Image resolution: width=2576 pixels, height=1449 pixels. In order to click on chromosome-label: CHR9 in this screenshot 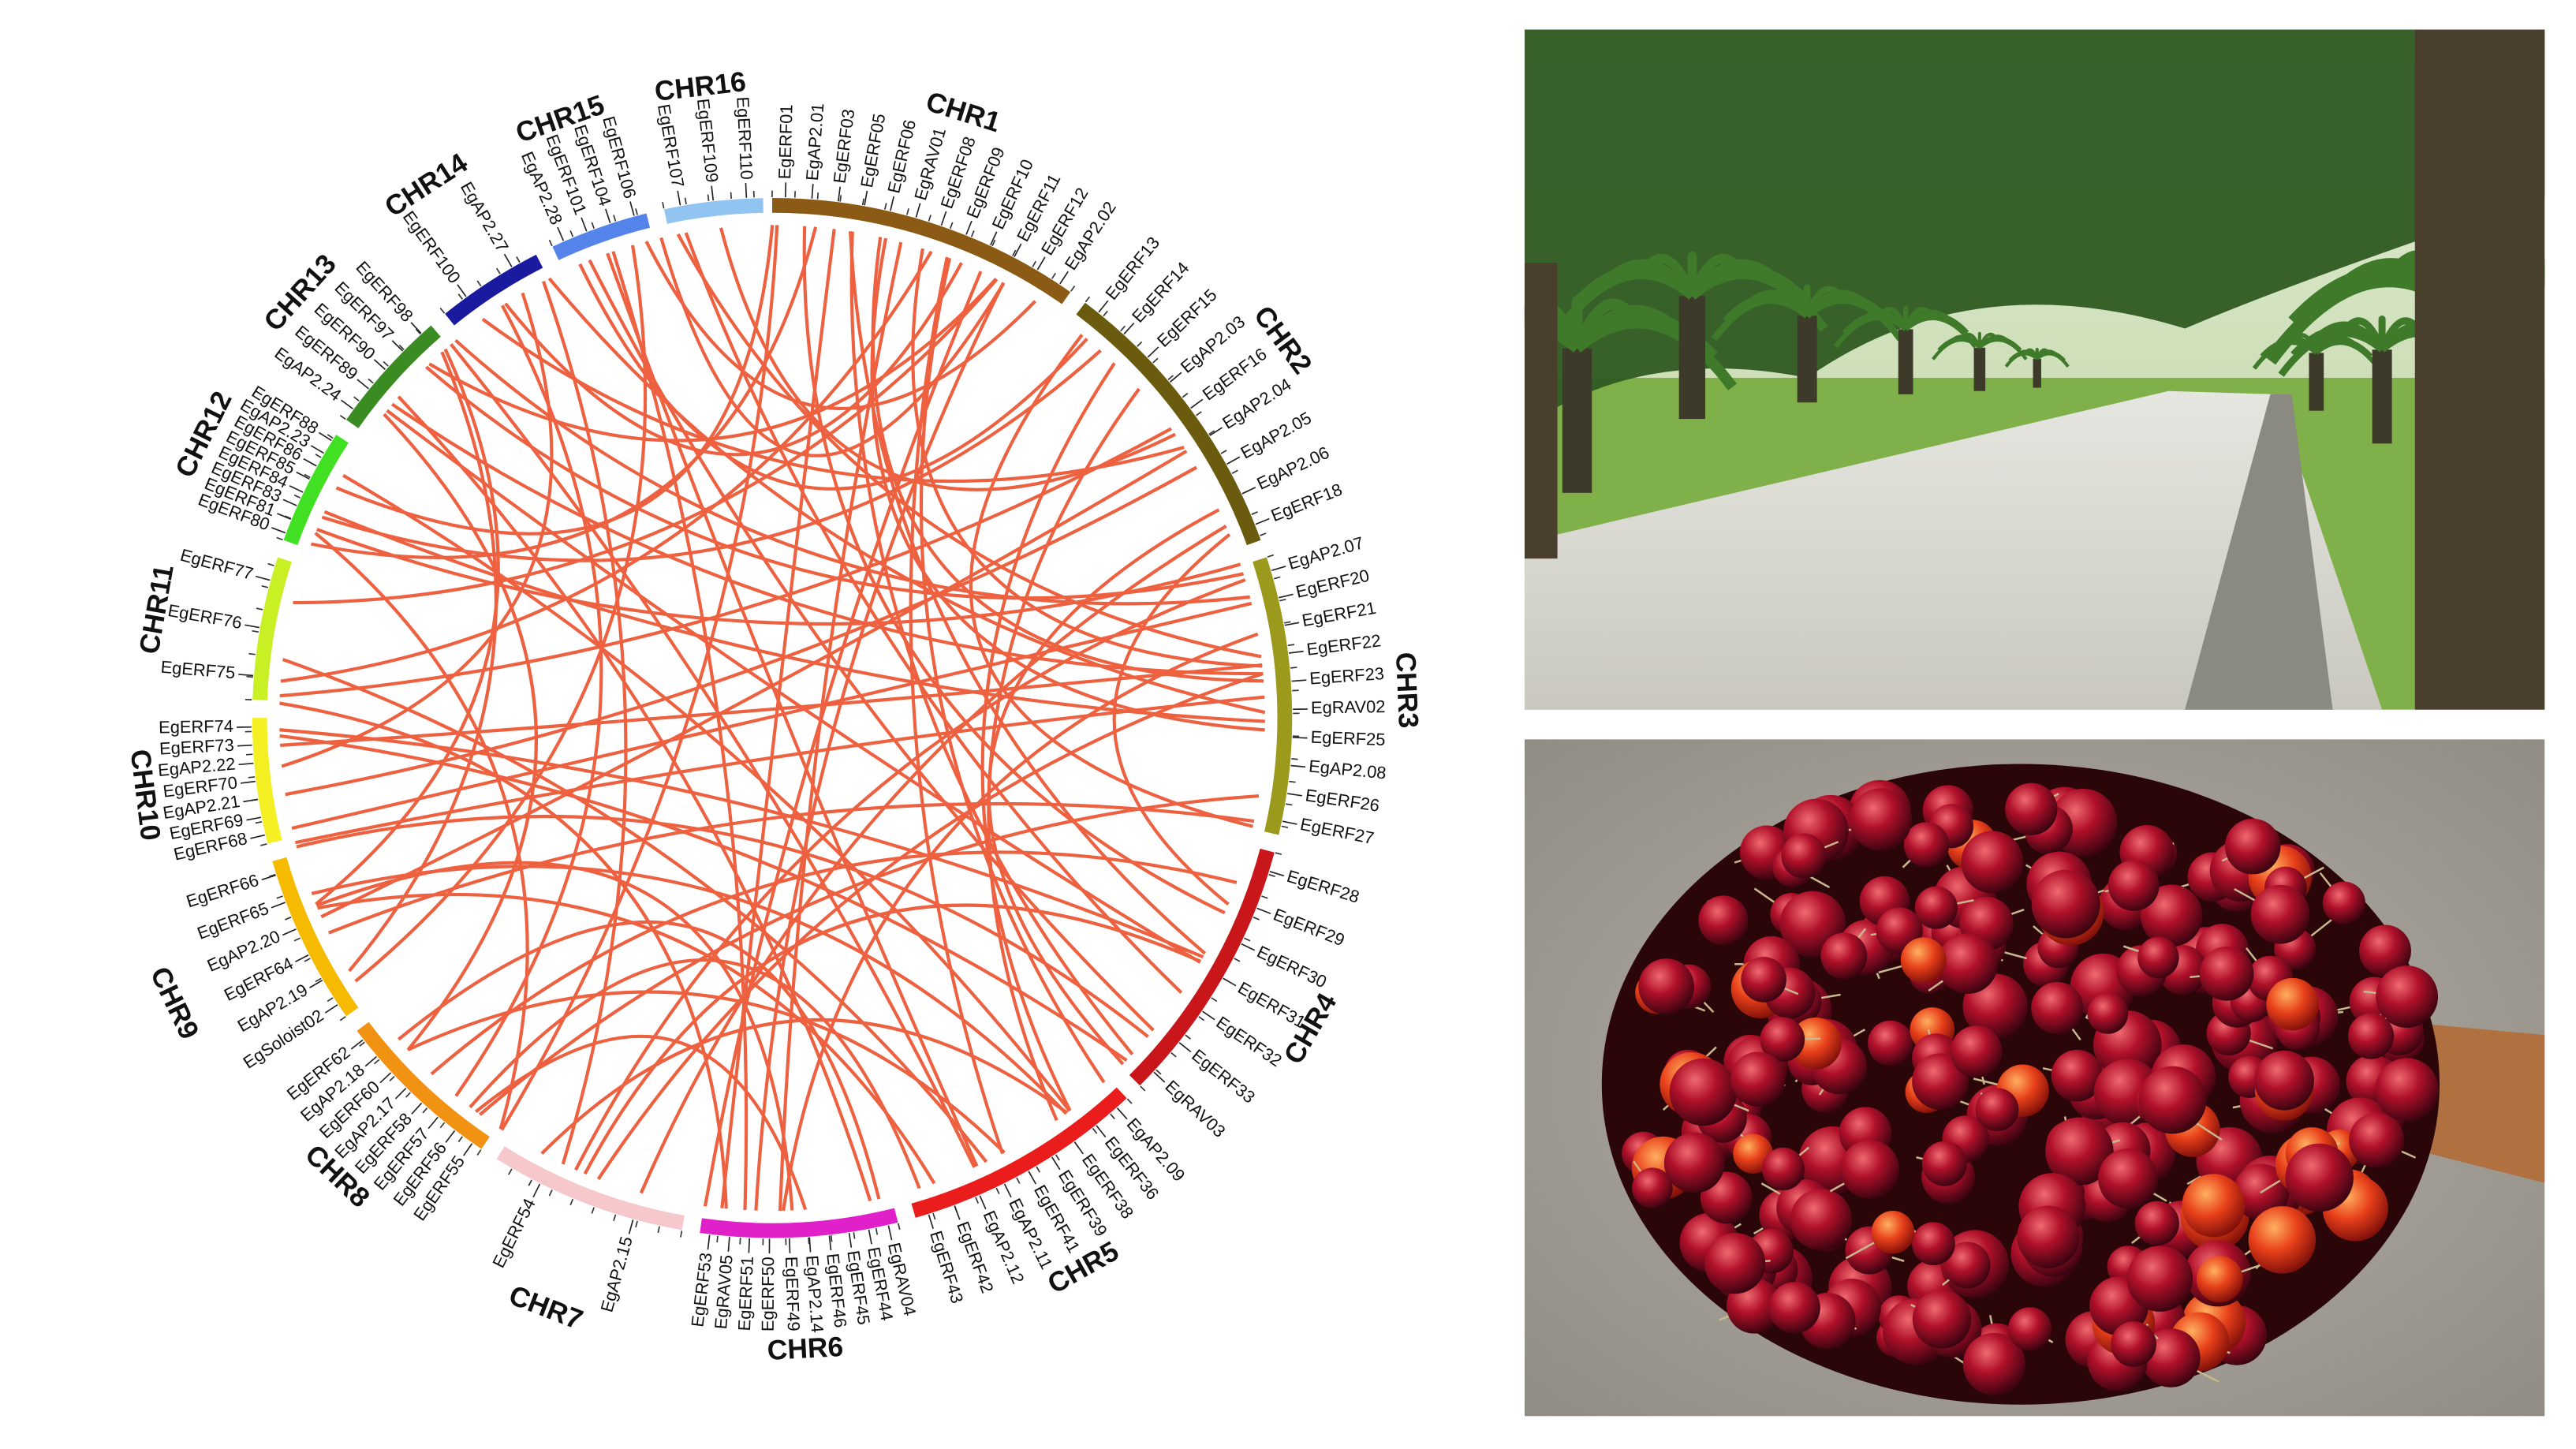, I will do `click(175, 1003)`.